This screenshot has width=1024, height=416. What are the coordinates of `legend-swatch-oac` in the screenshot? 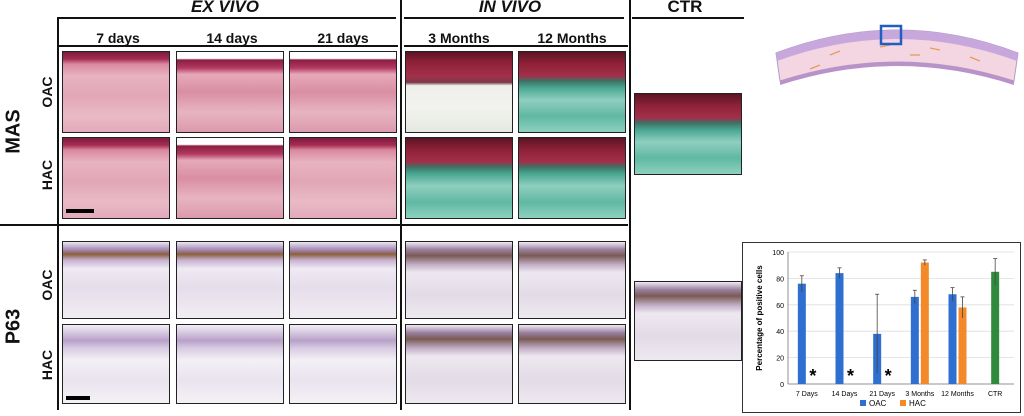 It's located at (863, 403).